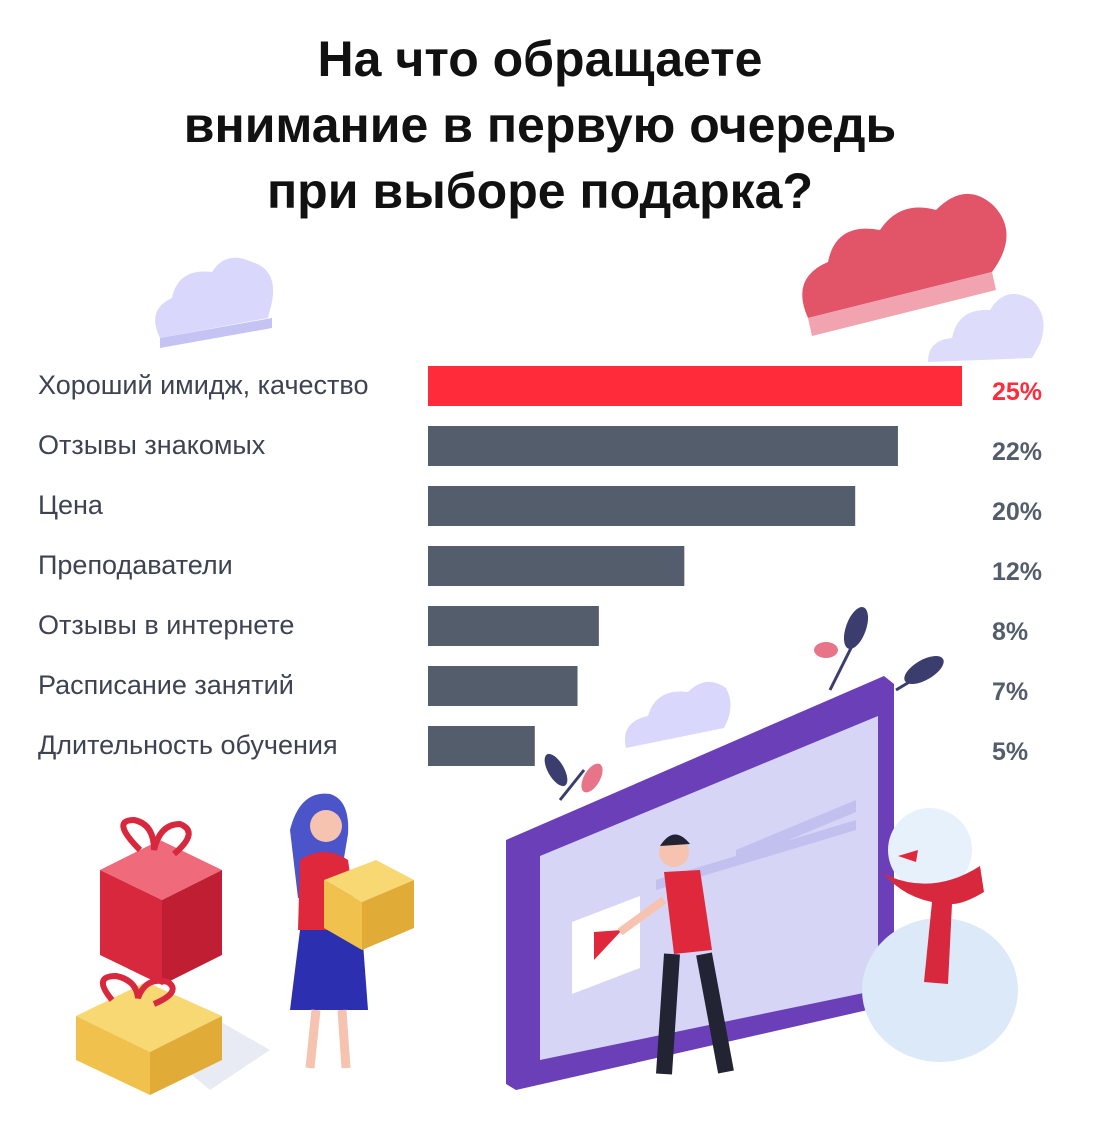 The height and width of the screenshot is (1137, 1097). Describe the element at coordinates (203, 385) in the screenshot. I see `category-label: Хороший имидж, качество` at that location.